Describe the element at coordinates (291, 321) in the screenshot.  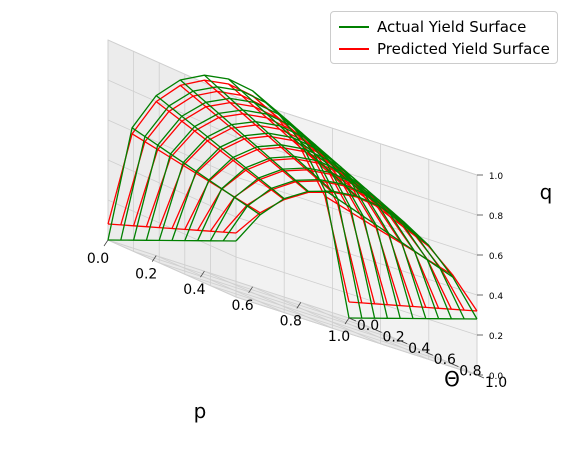
I see `x-tick-label: 0.8` at that location.